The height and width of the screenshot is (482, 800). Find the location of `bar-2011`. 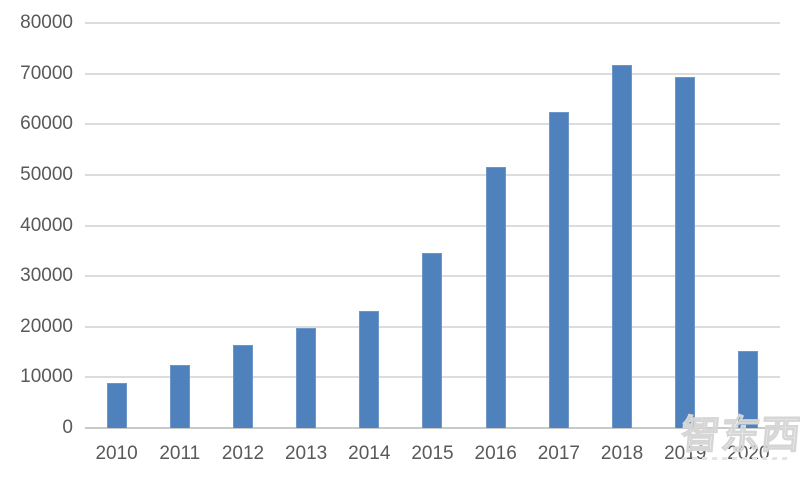

bar-2011 is located at coordinates (179, 396).